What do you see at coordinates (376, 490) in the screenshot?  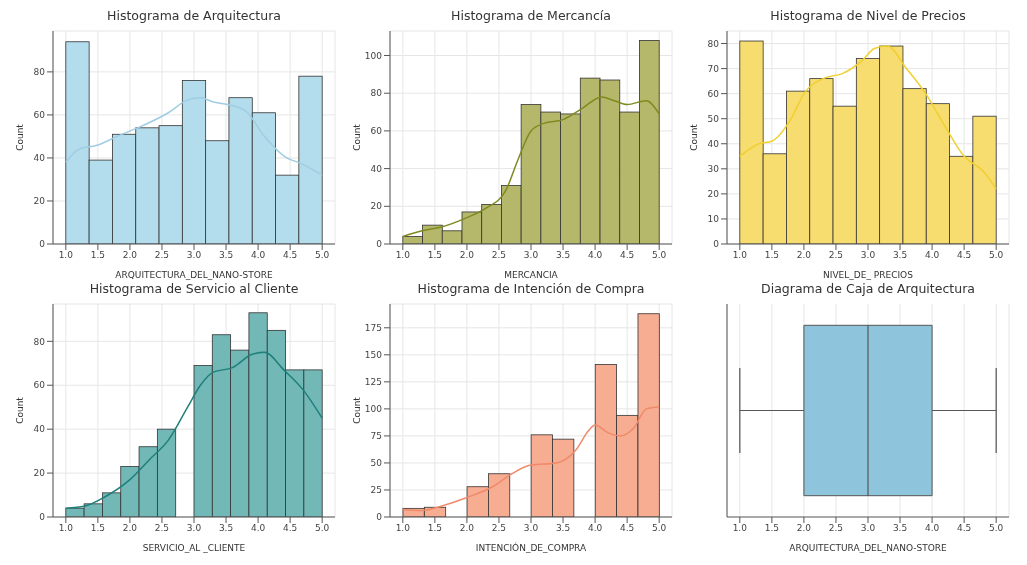 I see `y-tick-label: 25` at bounding box center [376, 490].